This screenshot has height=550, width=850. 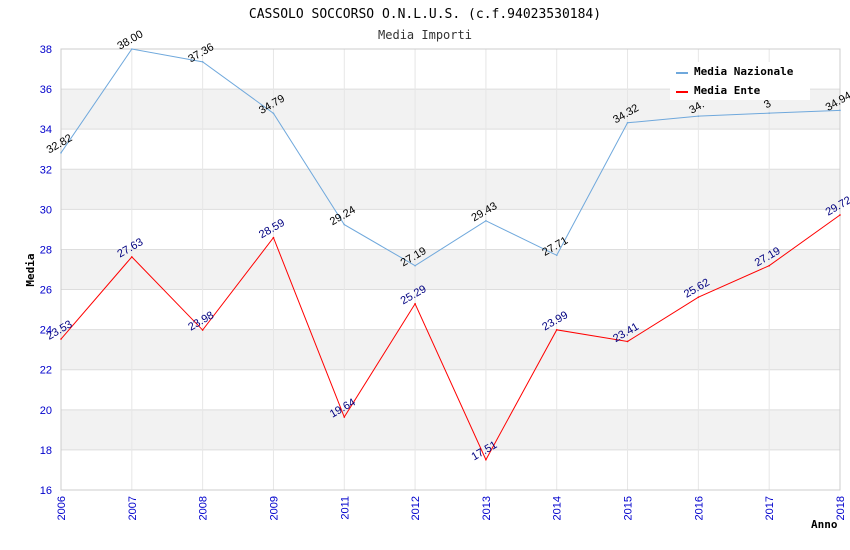 I want to click on x-tick-label: 2015, so click(x=629, y=508).